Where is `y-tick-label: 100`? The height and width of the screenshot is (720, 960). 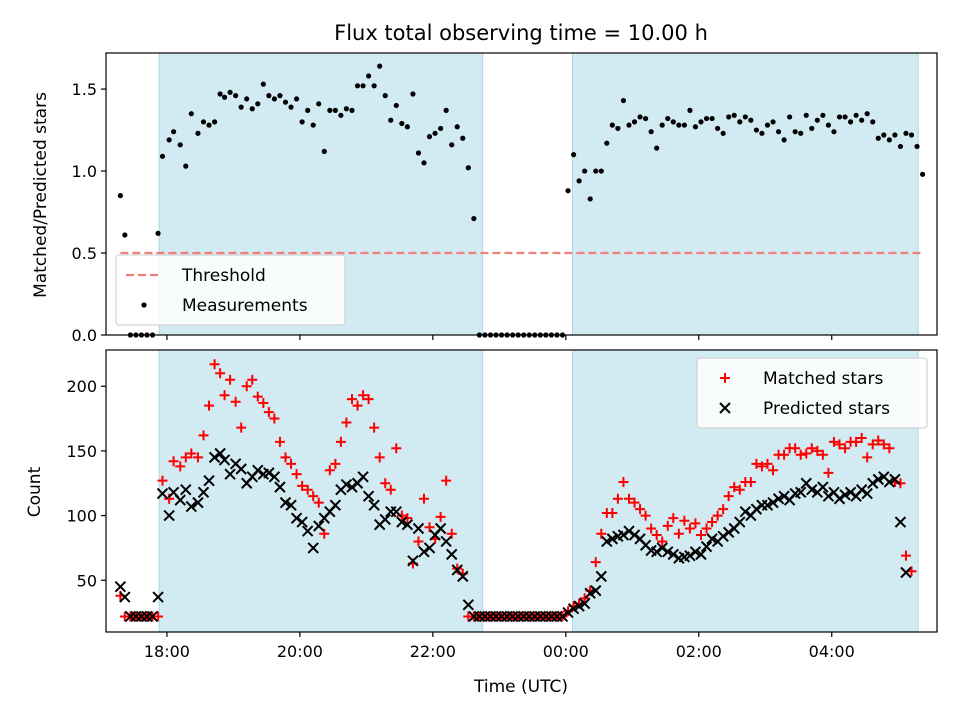
y-tick-label: 100 is located at coordinates (81, 516).